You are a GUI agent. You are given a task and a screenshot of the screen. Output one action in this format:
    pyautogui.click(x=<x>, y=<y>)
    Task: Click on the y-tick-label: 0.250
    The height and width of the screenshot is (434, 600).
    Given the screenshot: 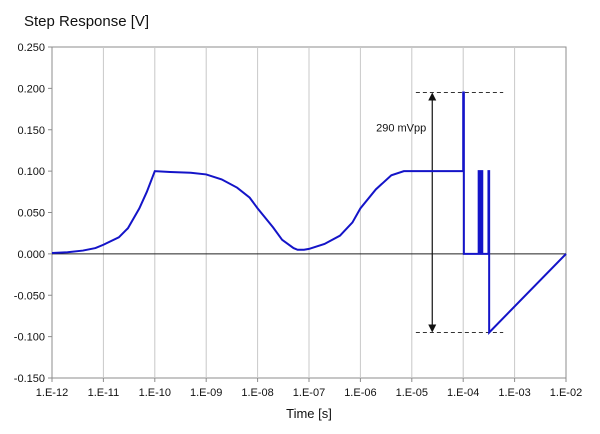 What is the action you would take?
    pyautogui.click(x=31, y=48)
    